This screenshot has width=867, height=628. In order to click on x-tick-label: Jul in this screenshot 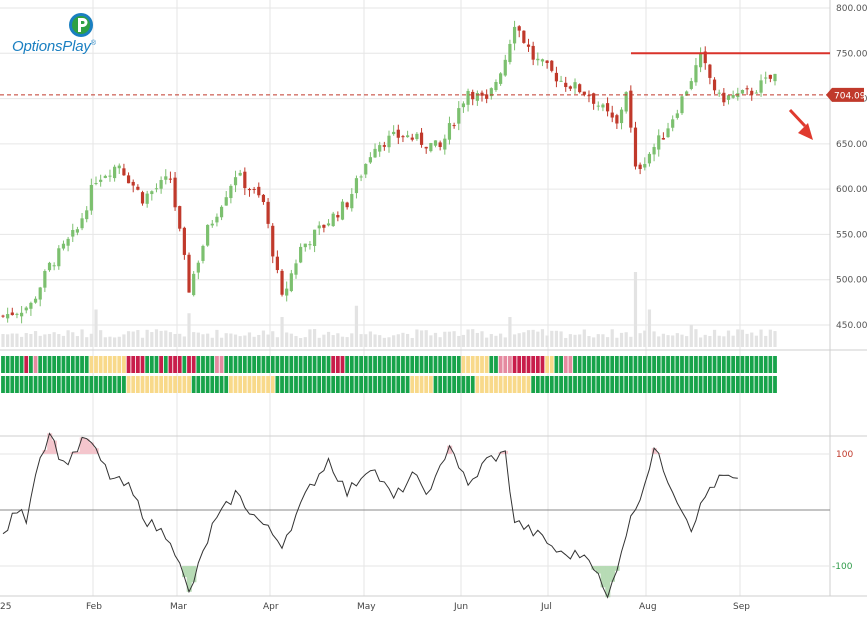, I will do `click(546, 607)`.